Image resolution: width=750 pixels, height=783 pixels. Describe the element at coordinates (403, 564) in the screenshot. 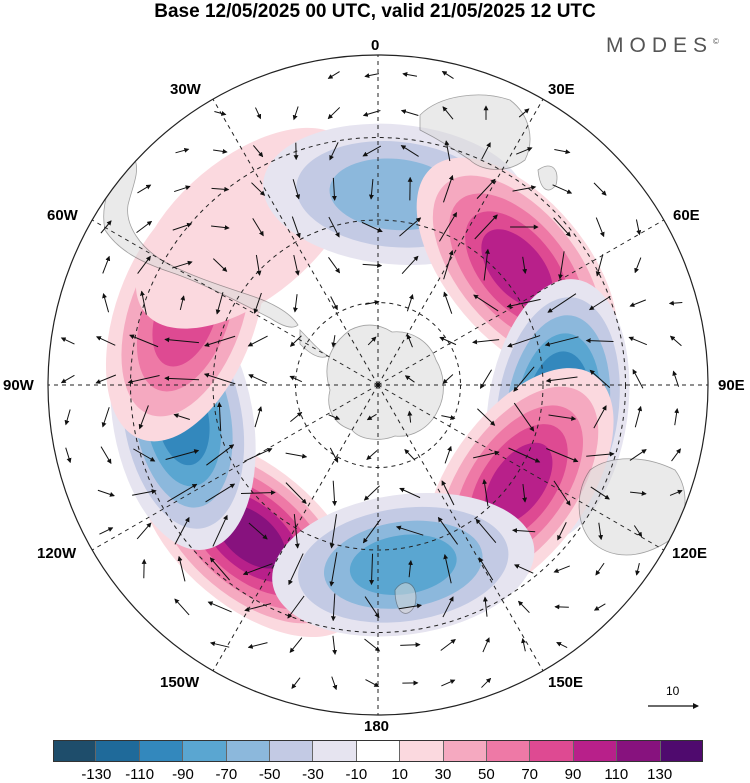

I see `negative-anomaly-contour` at that location.